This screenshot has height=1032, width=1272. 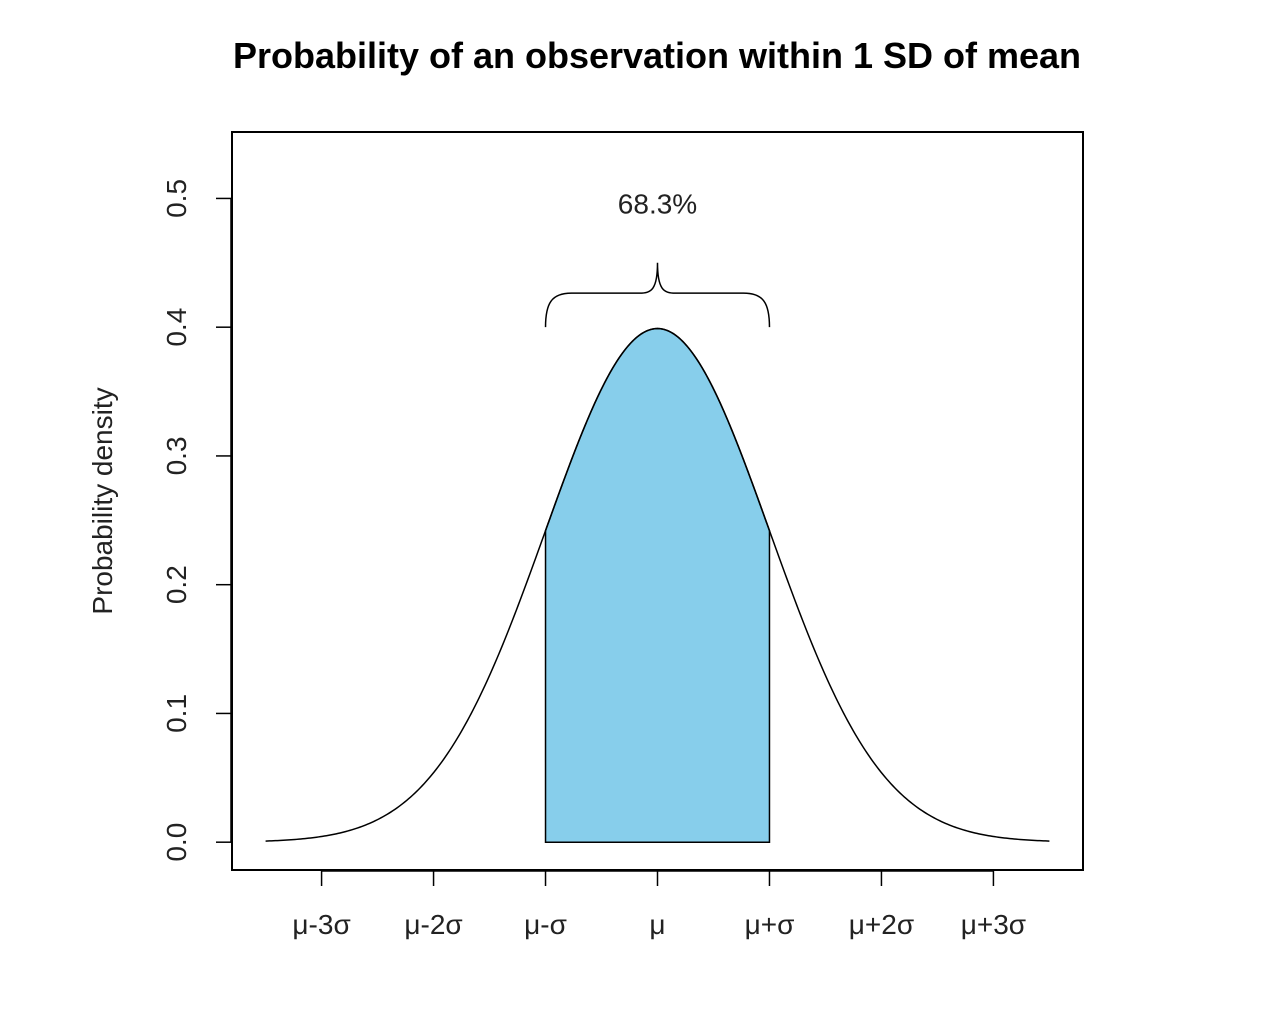 I want to click on x-axis: μ-3σ μ-2σ μ-σ μ μ+σ μ+2σ μ+3σ, so click(x=659, y=905).